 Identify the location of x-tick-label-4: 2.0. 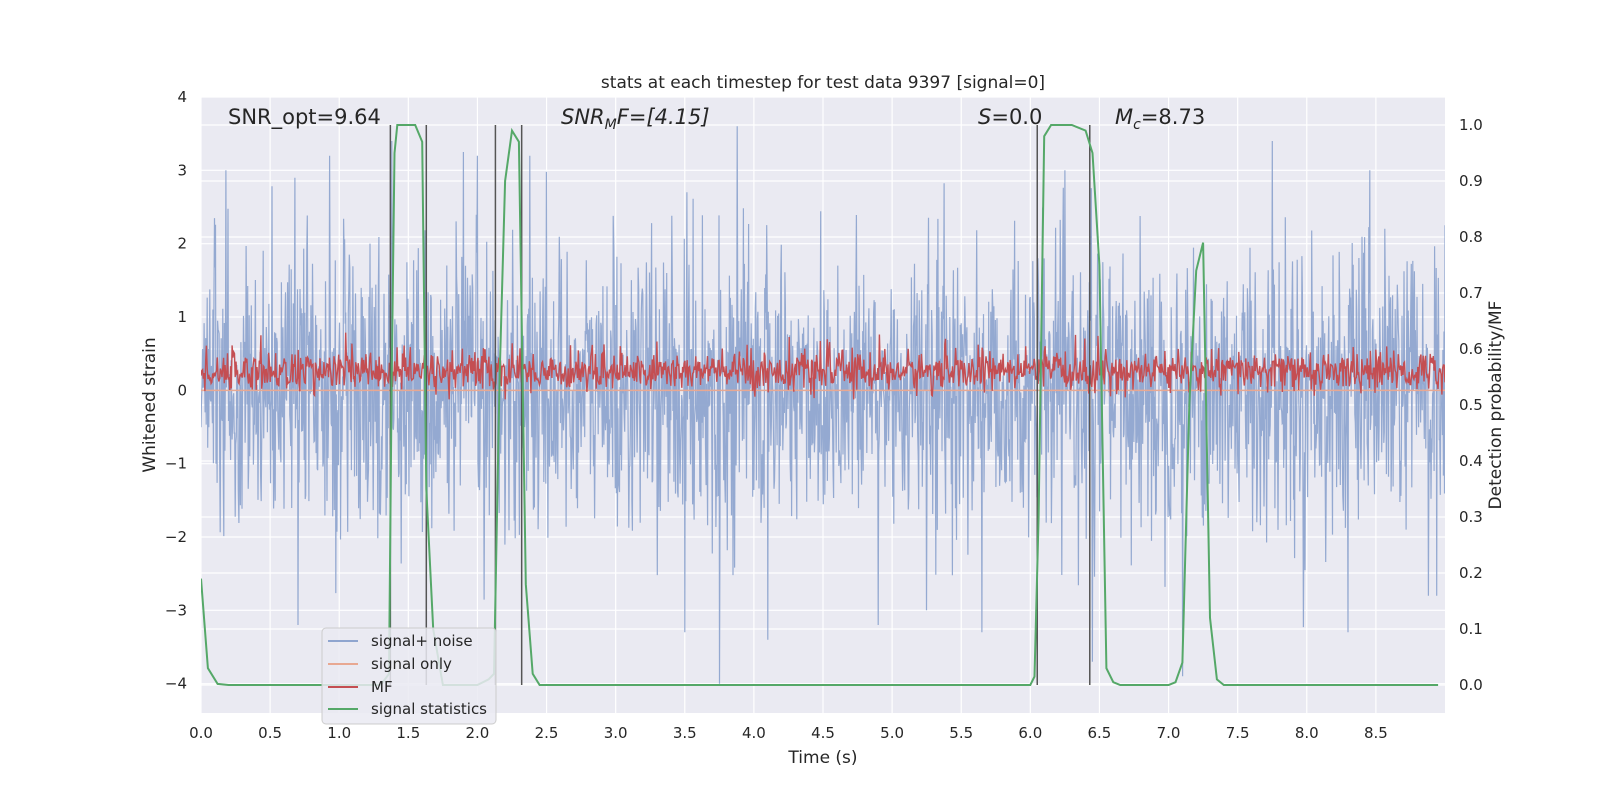
(478, 733).